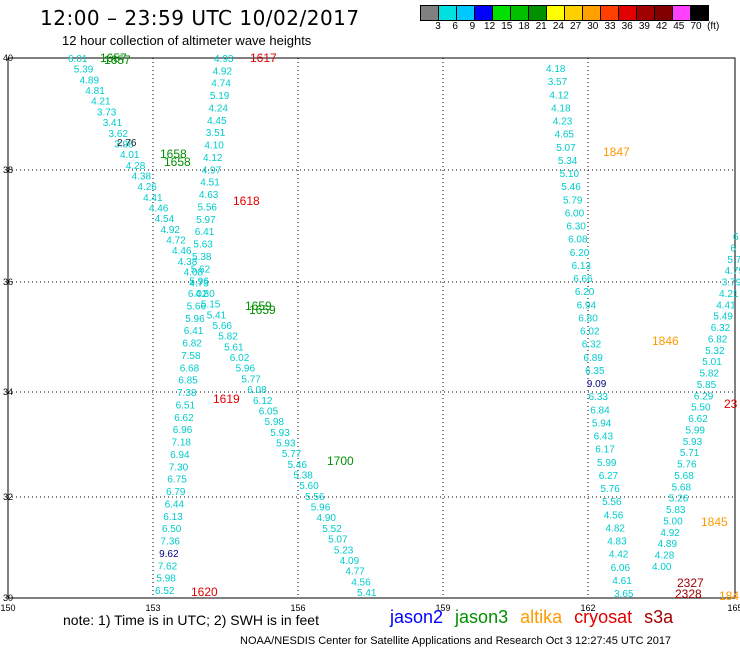 The width and height of the screenshot is (740, 650). Describe the element at coordinates (340, 461) in the screenshot. I see `pass-time-label: 1700` at that location.